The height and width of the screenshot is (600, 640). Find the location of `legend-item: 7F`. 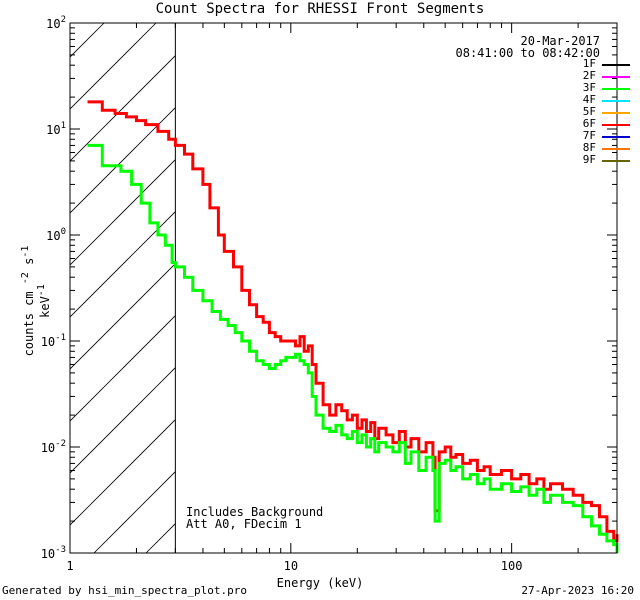

legend-item: 7F is located at coordinates (595, 136).